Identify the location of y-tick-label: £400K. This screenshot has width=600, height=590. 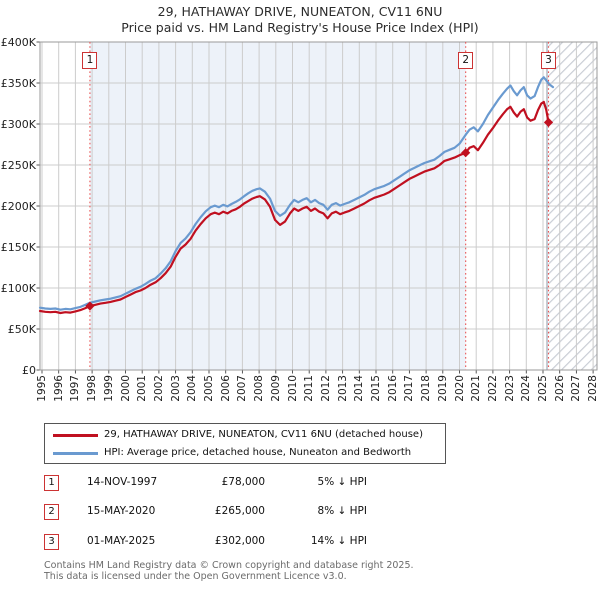
(18, 42).